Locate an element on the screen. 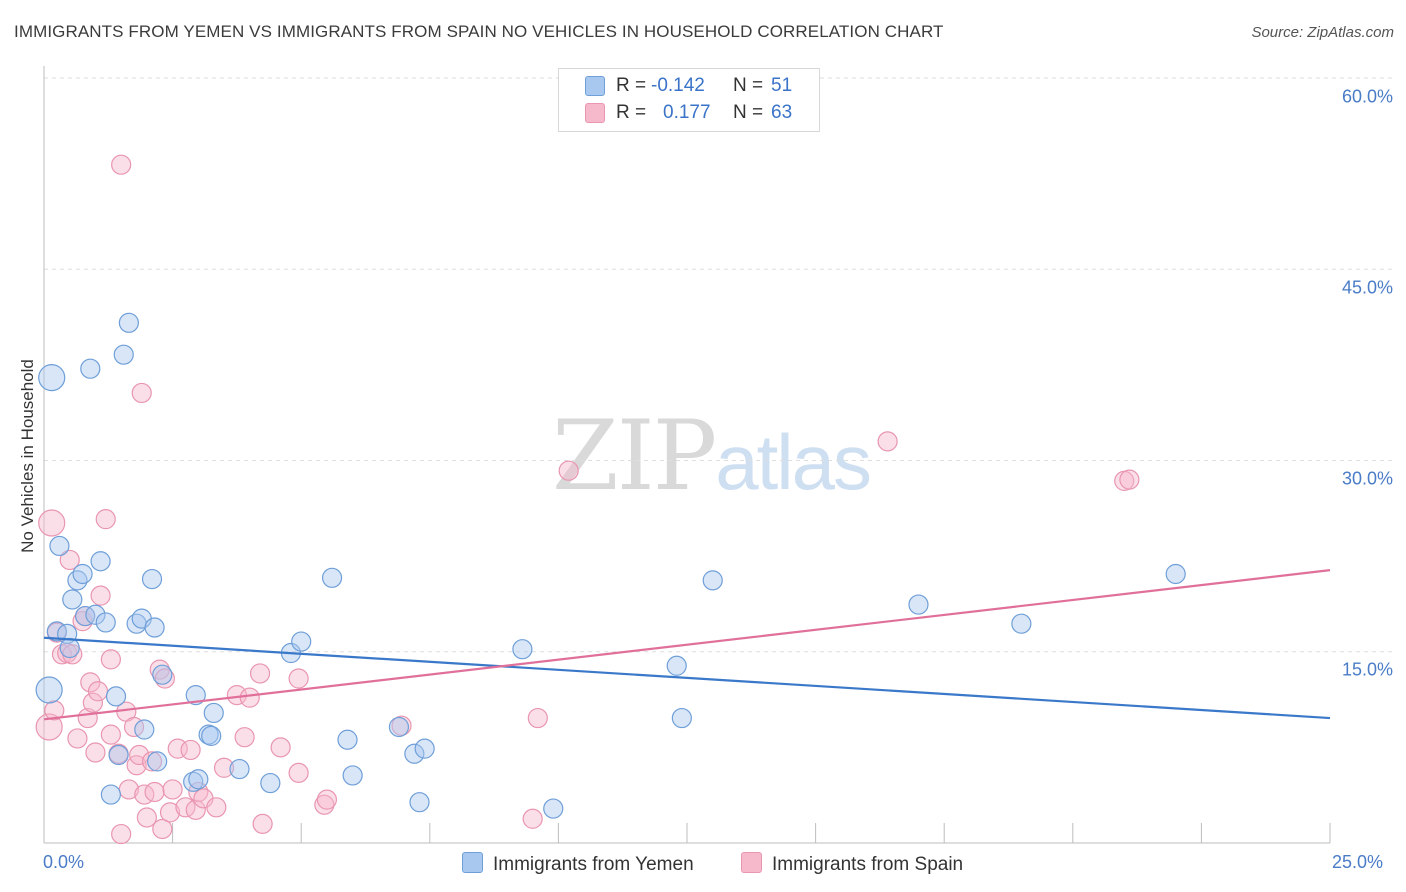 This screenshot has width=1406, height=892. r-label: R = is located at coordinates (631, 85).